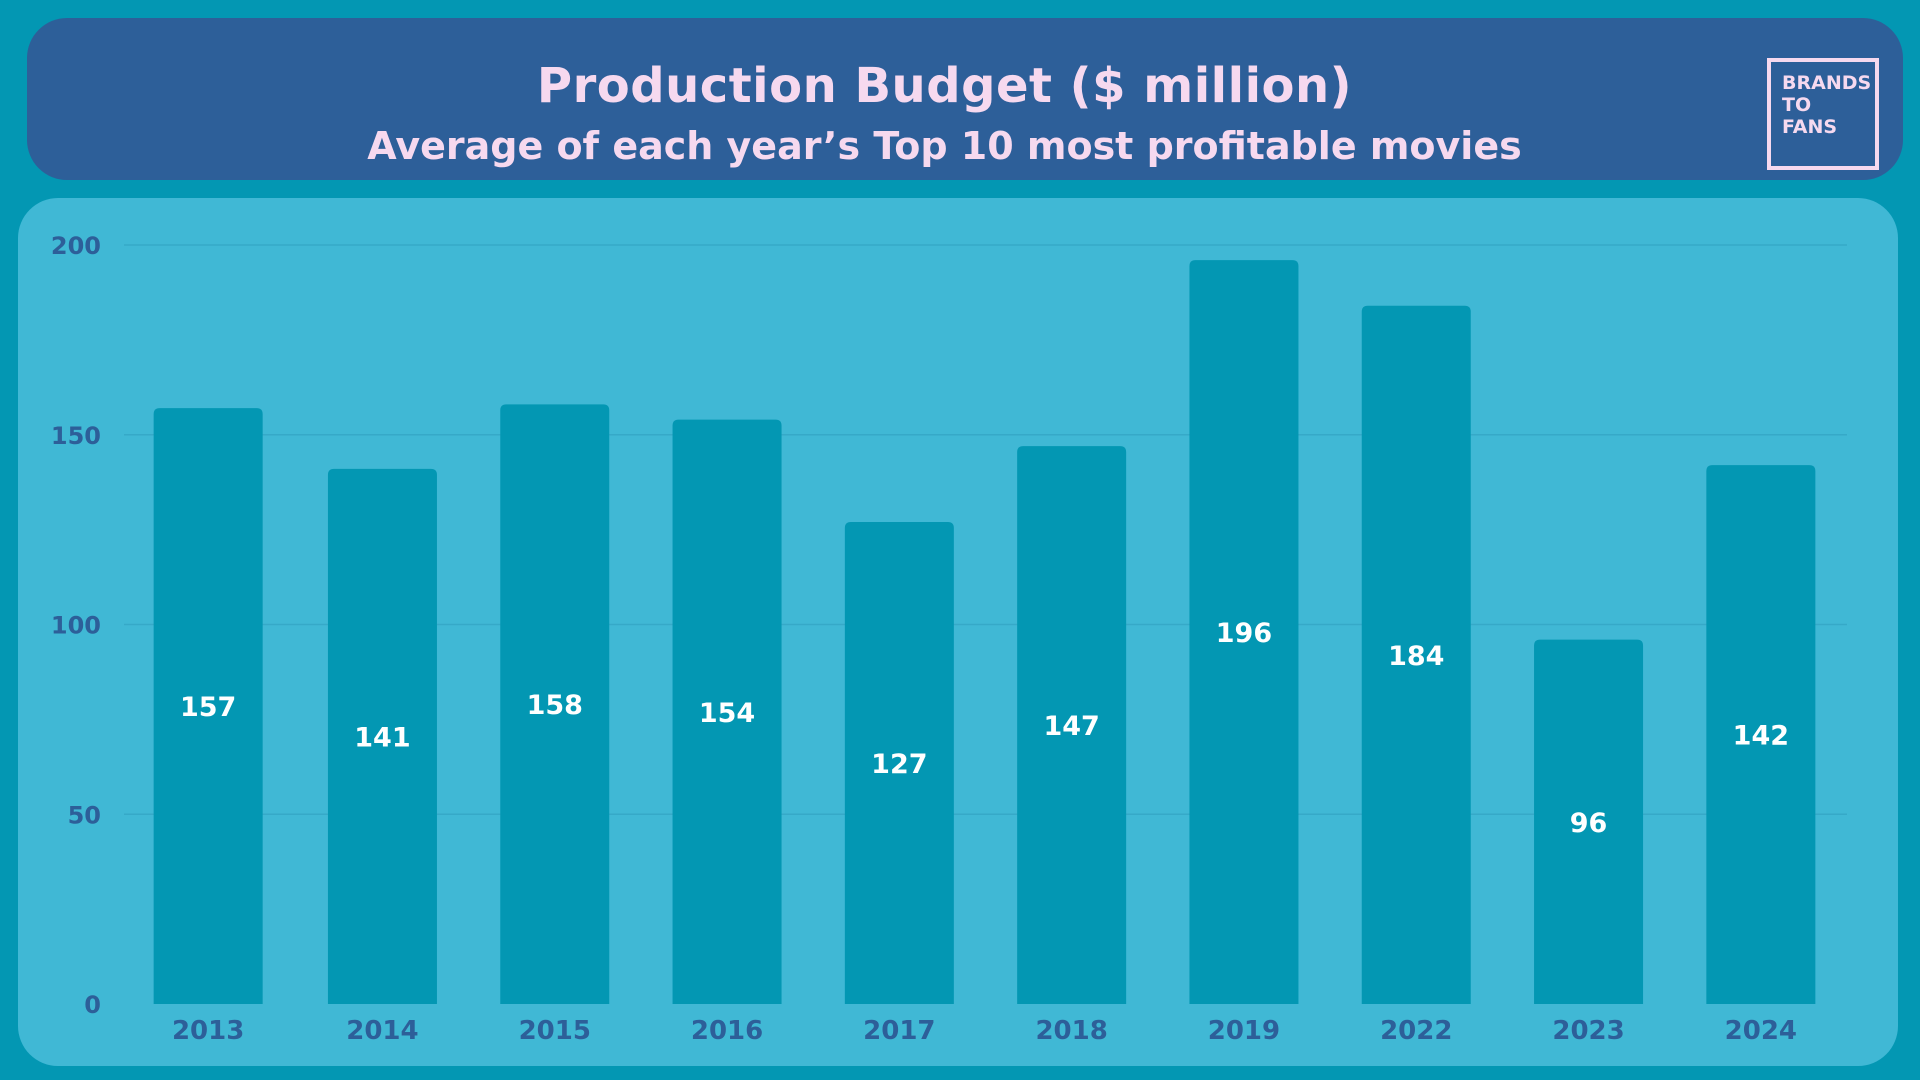 Image resolution: width=1920 pixels, height=1080 pixels. Describe the element at coordinates (382, 1031) in the screenshot. I see `x-tick-label: 2014` at that location.